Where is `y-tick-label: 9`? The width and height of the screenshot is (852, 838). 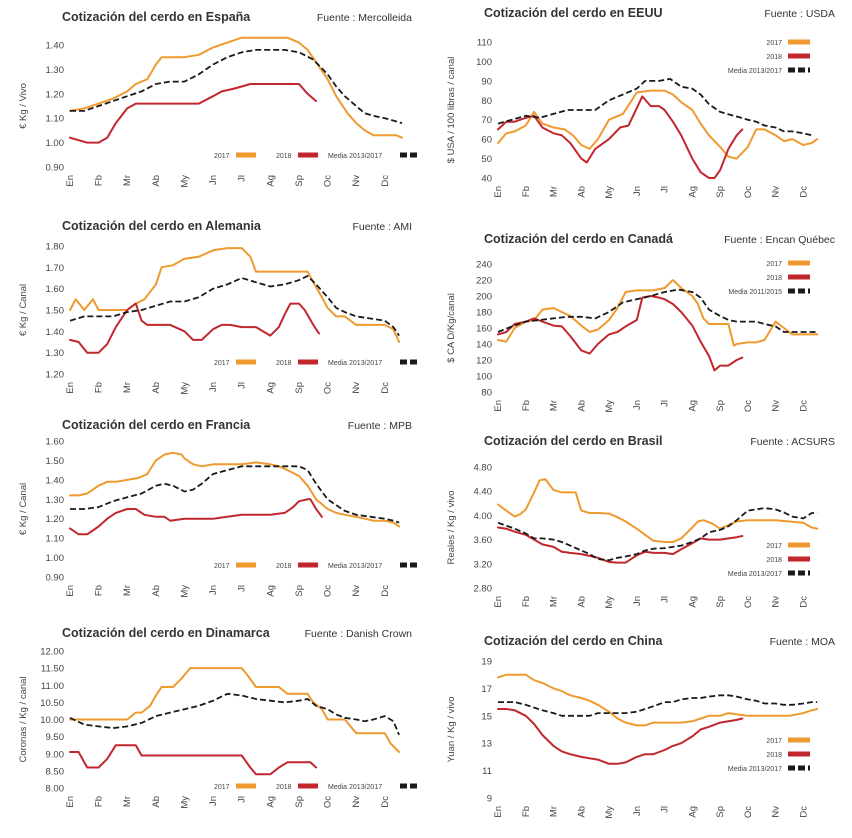 y-tick-label: 9 is located at coordinates (489, 799).